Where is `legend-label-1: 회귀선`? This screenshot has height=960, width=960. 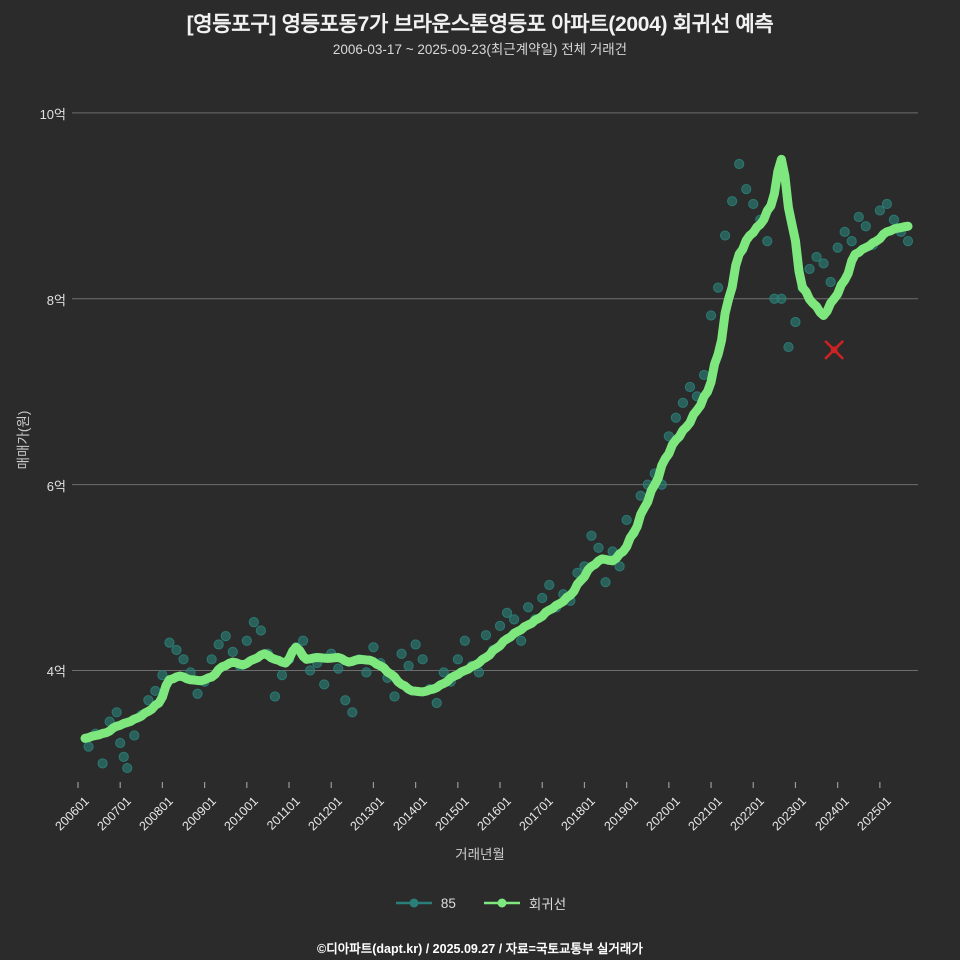
legend-label-1: 회귀선 is located at coordinates (547, 904).